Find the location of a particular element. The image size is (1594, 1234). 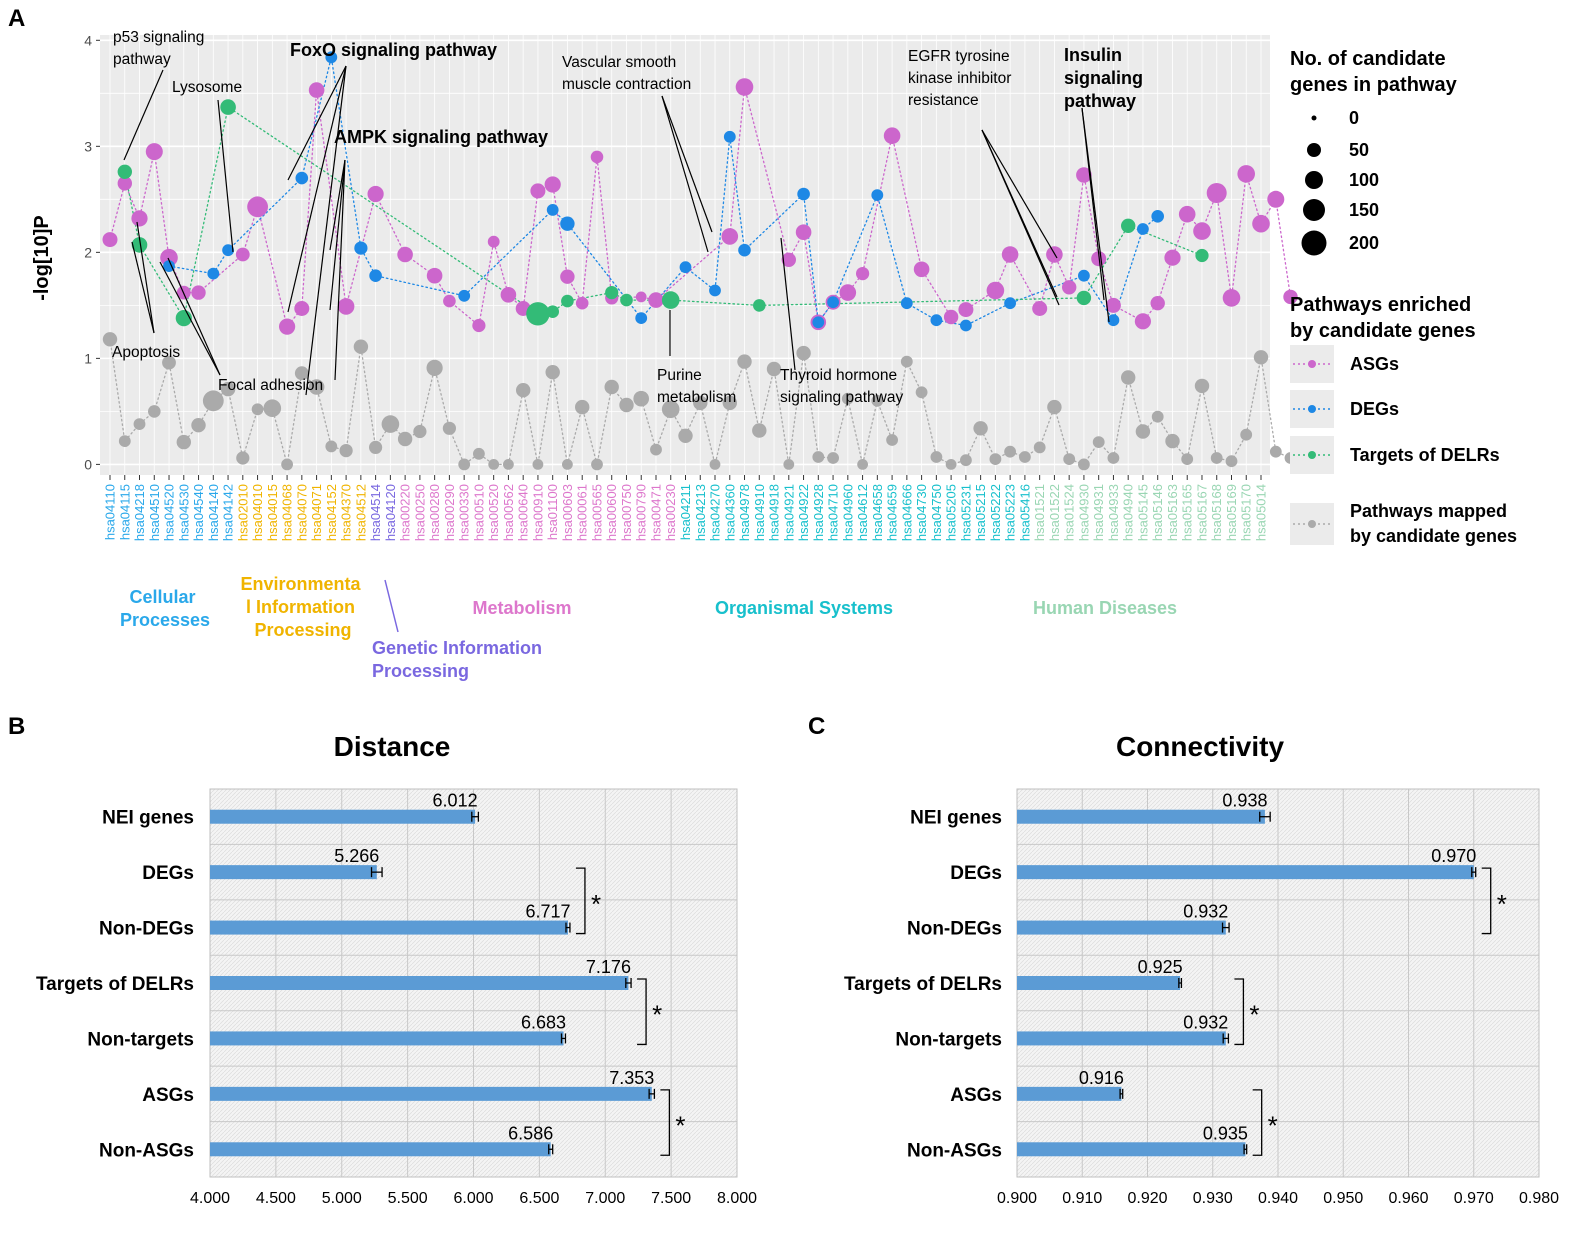

size-legend-label-150: 150 is located at coordinates (1364, 210).